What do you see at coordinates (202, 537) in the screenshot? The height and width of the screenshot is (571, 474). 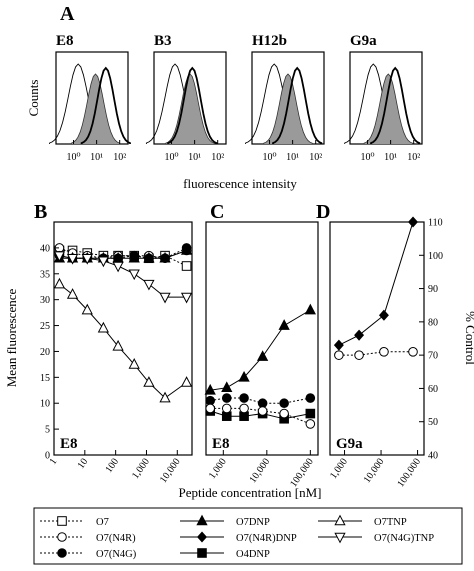 I see `legend-marker-o7(n4r)dnp` at bounding box center [202, 537].